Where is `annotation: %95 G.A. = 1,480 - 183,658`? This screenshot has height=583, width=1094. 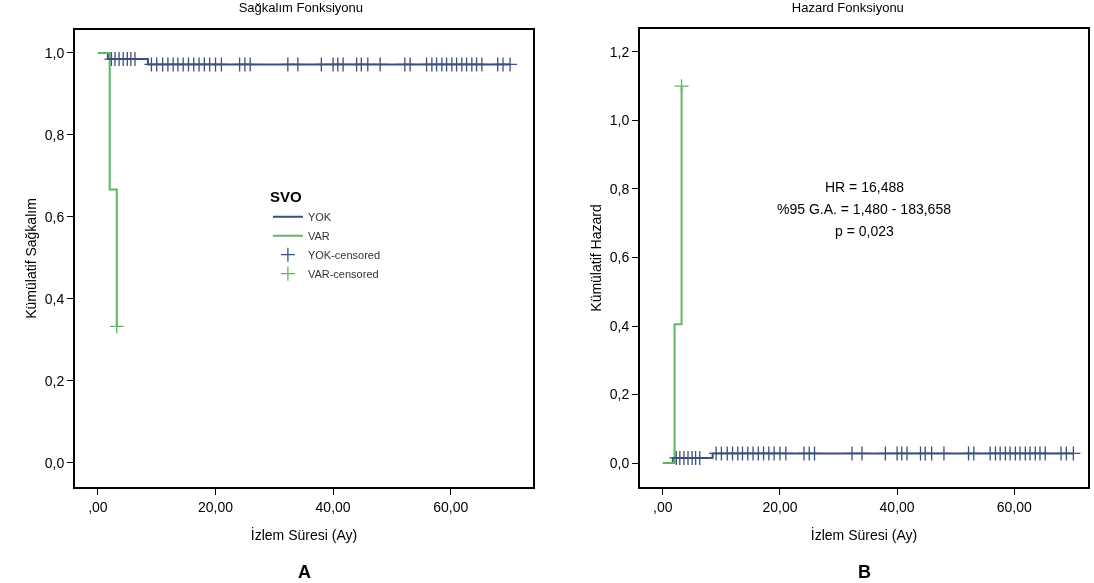
annotation: %95 G.A. = 1,480 - 183,658 is located at coordinates (864, 209).